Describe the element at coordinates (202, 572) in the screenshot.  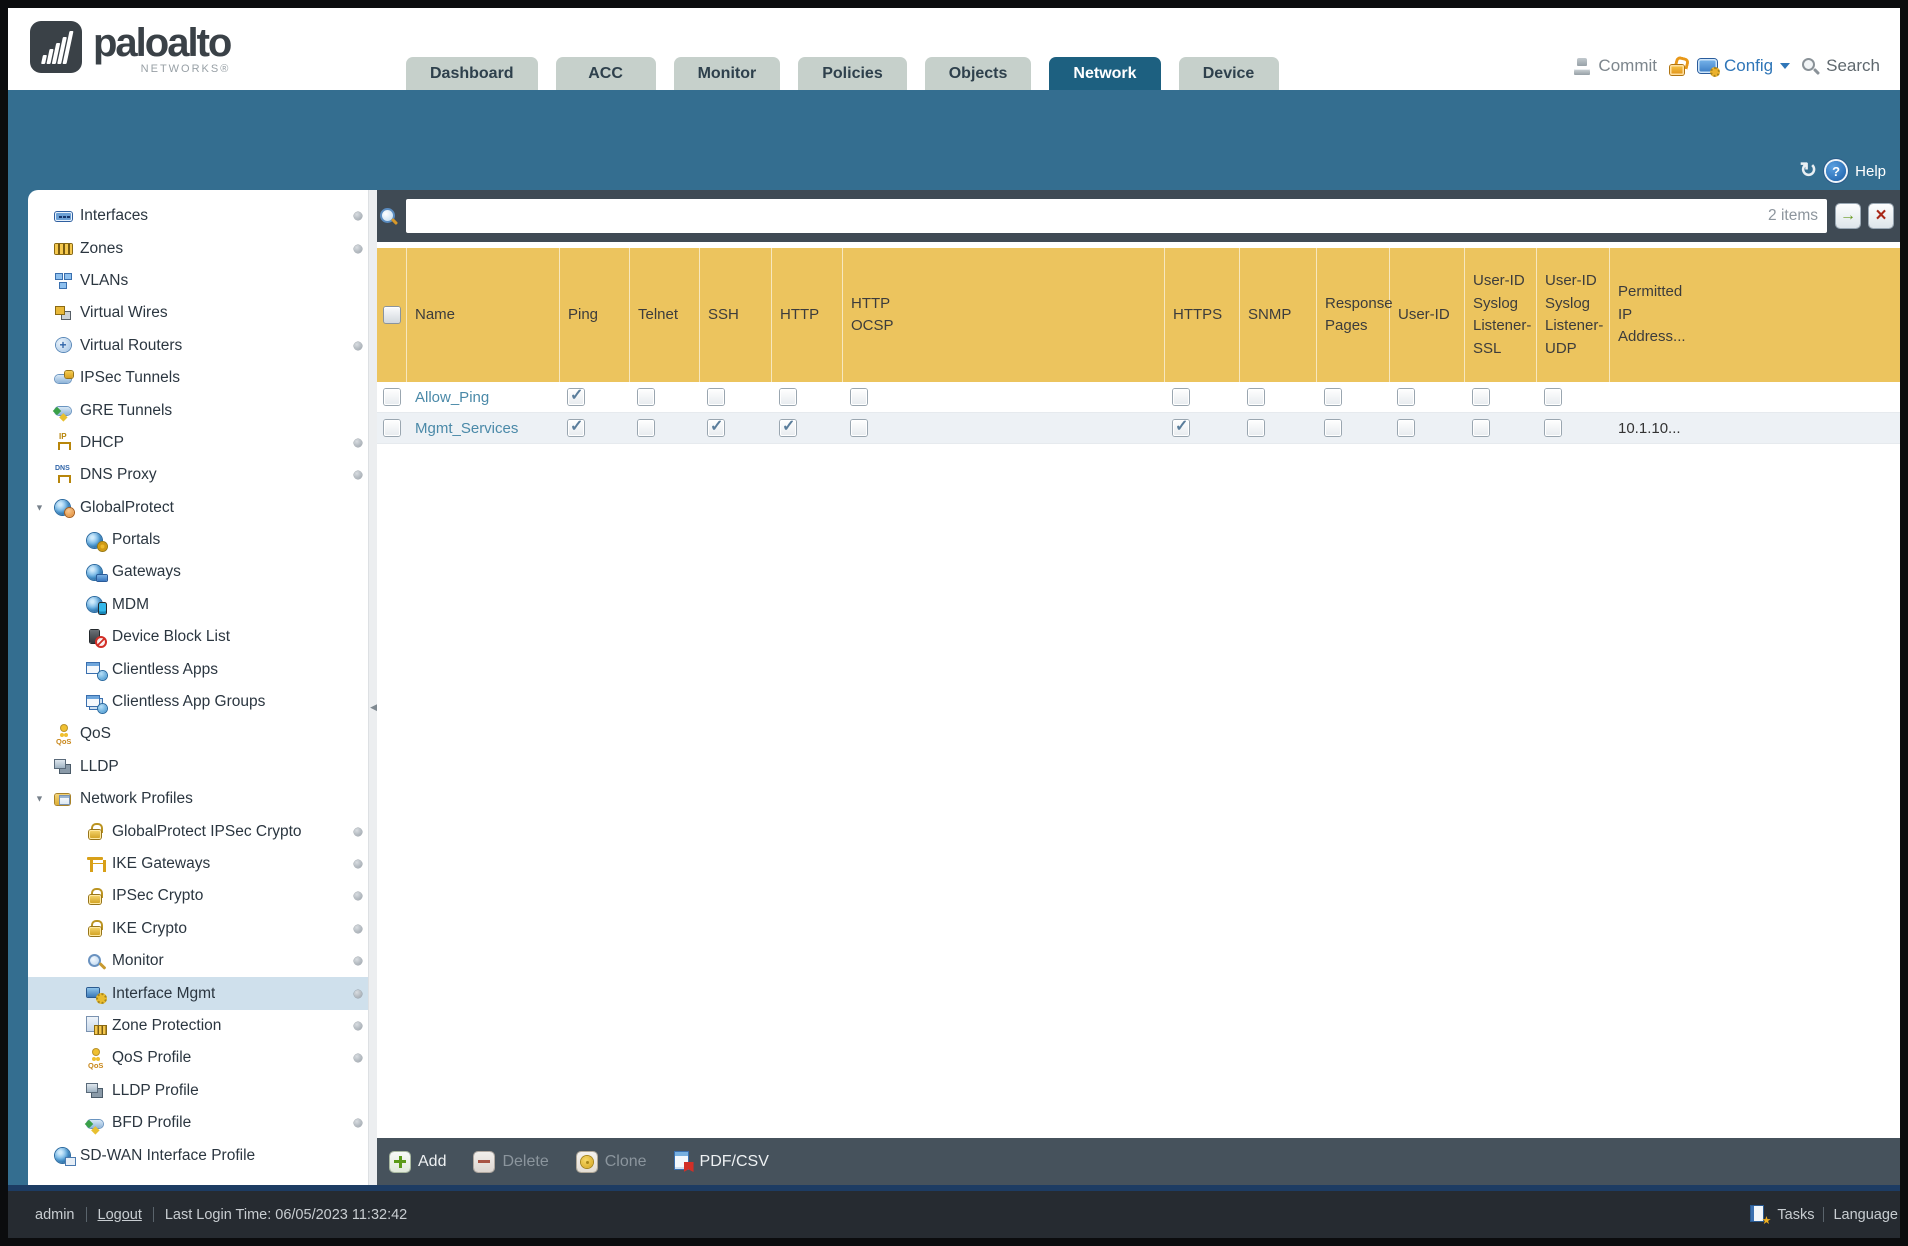
I see `sidebar-item-gateways: Gateways` at that location.